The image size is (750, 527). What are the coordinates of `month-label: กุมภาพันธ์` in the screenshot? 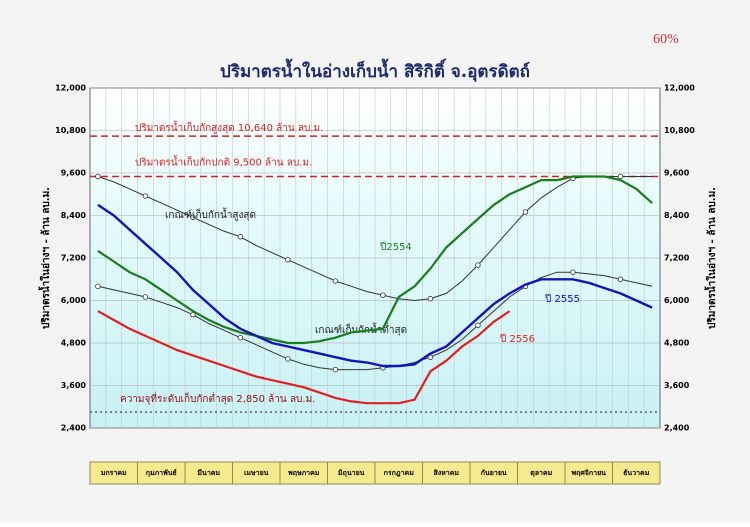 It's located at (161, 472).